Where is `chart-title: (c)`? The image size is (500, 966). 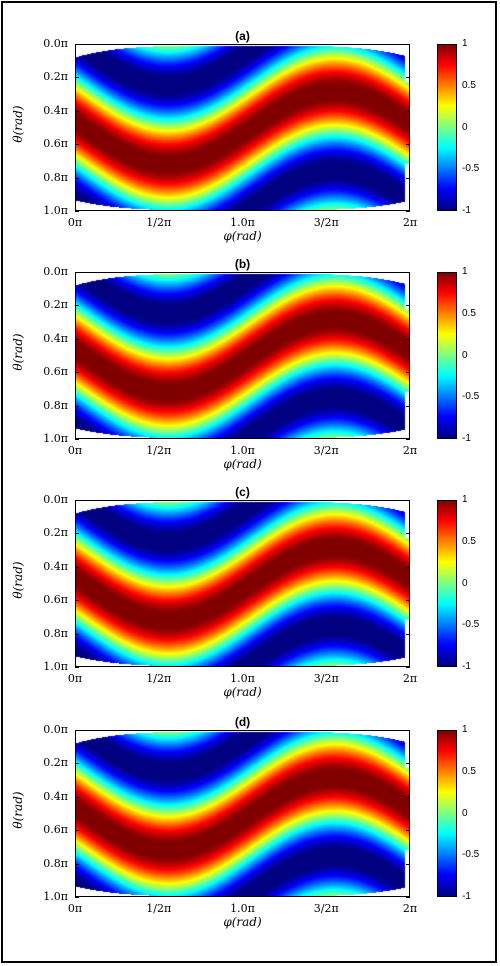 chart-title: (c) is located at coordinates (242, 492).